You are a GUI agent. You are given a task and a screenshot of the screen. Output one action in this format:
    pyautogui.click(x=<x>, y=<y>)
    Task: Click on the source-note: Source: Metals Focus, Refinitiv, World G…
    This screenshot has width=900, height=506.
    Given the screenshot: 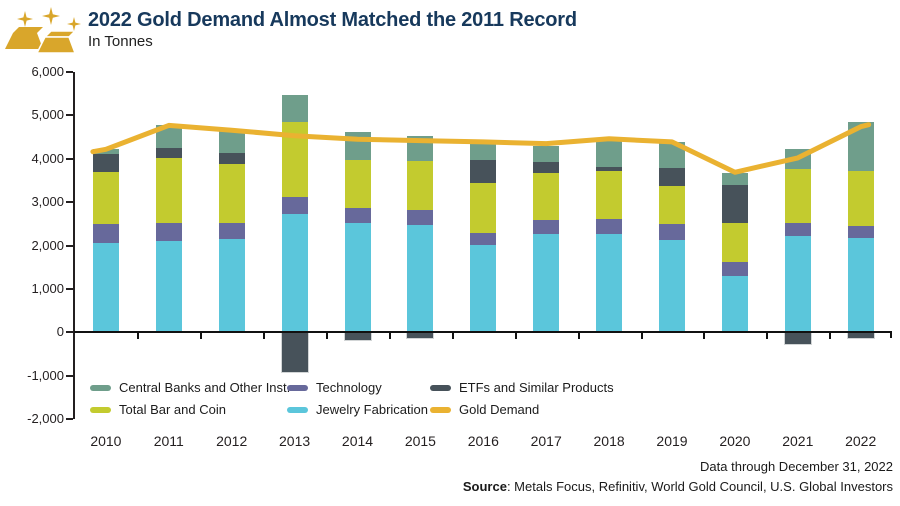 What is the action you would take?
    pyautogui.click(x=678, y=487)
    